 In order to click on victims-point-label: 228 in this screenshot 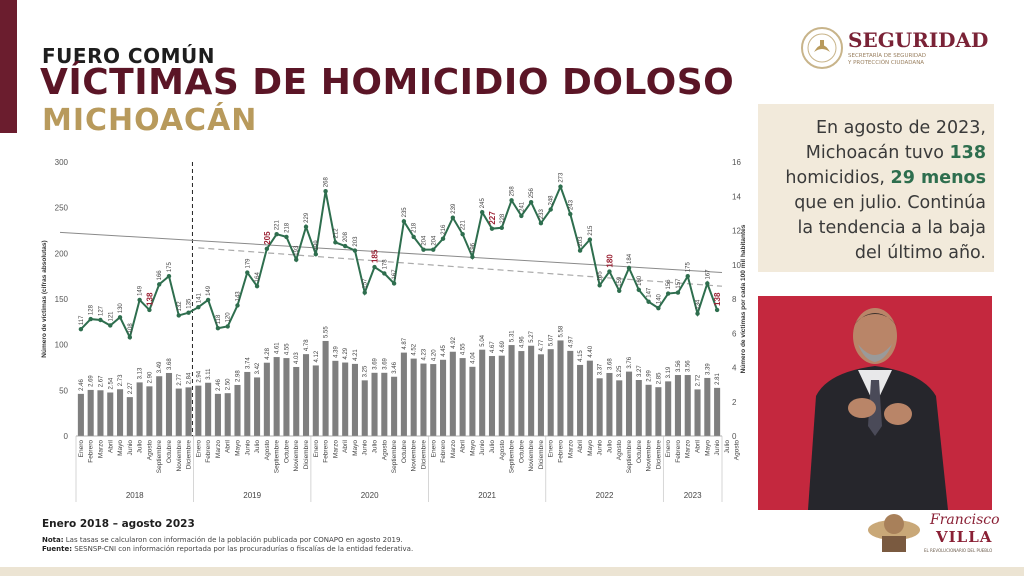, I will do `click(503, 218)`.